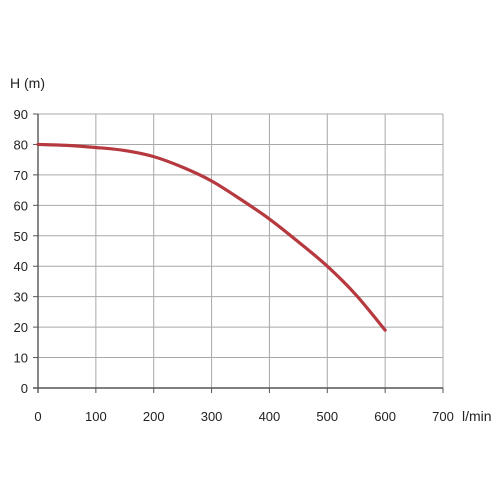  I want to click on x-tick-label-300: 300, so click(212, 416).